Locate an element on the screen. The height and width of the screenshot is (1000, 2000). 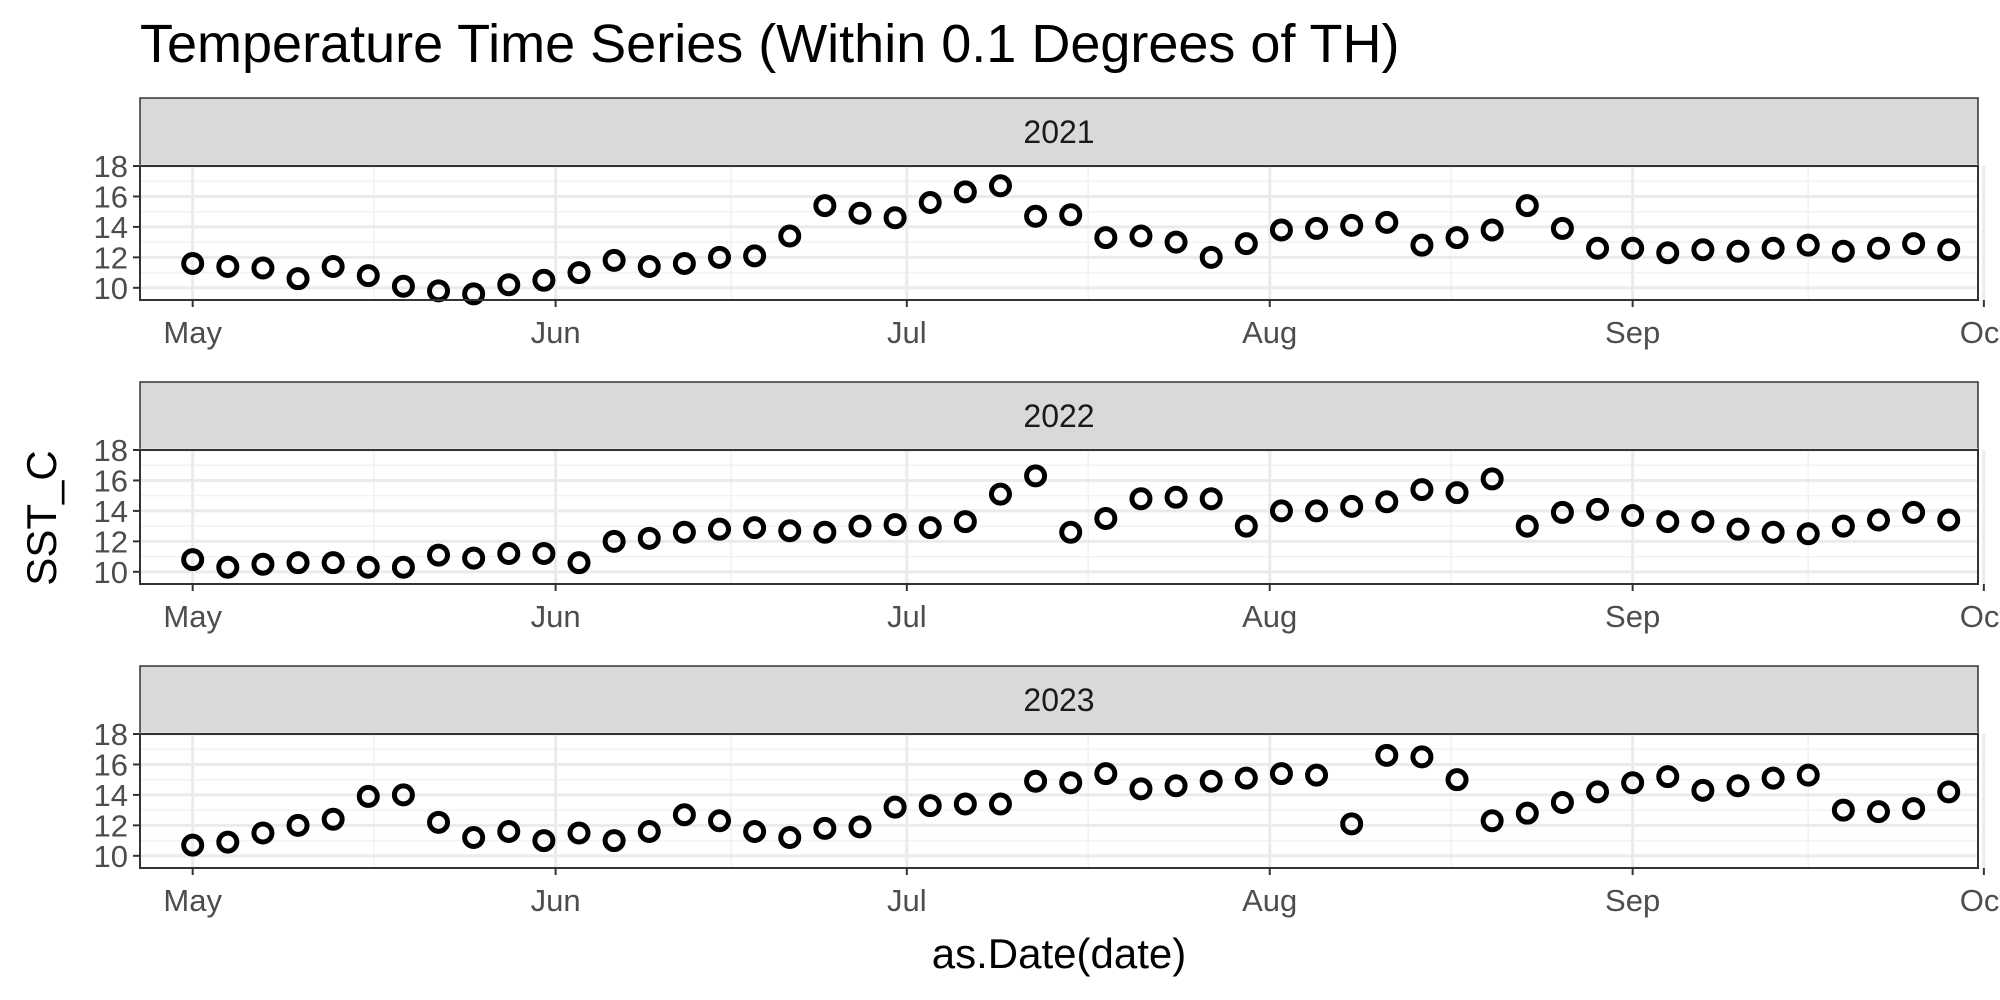
y-tick-label: 14 is located at coordinates (111, 795).